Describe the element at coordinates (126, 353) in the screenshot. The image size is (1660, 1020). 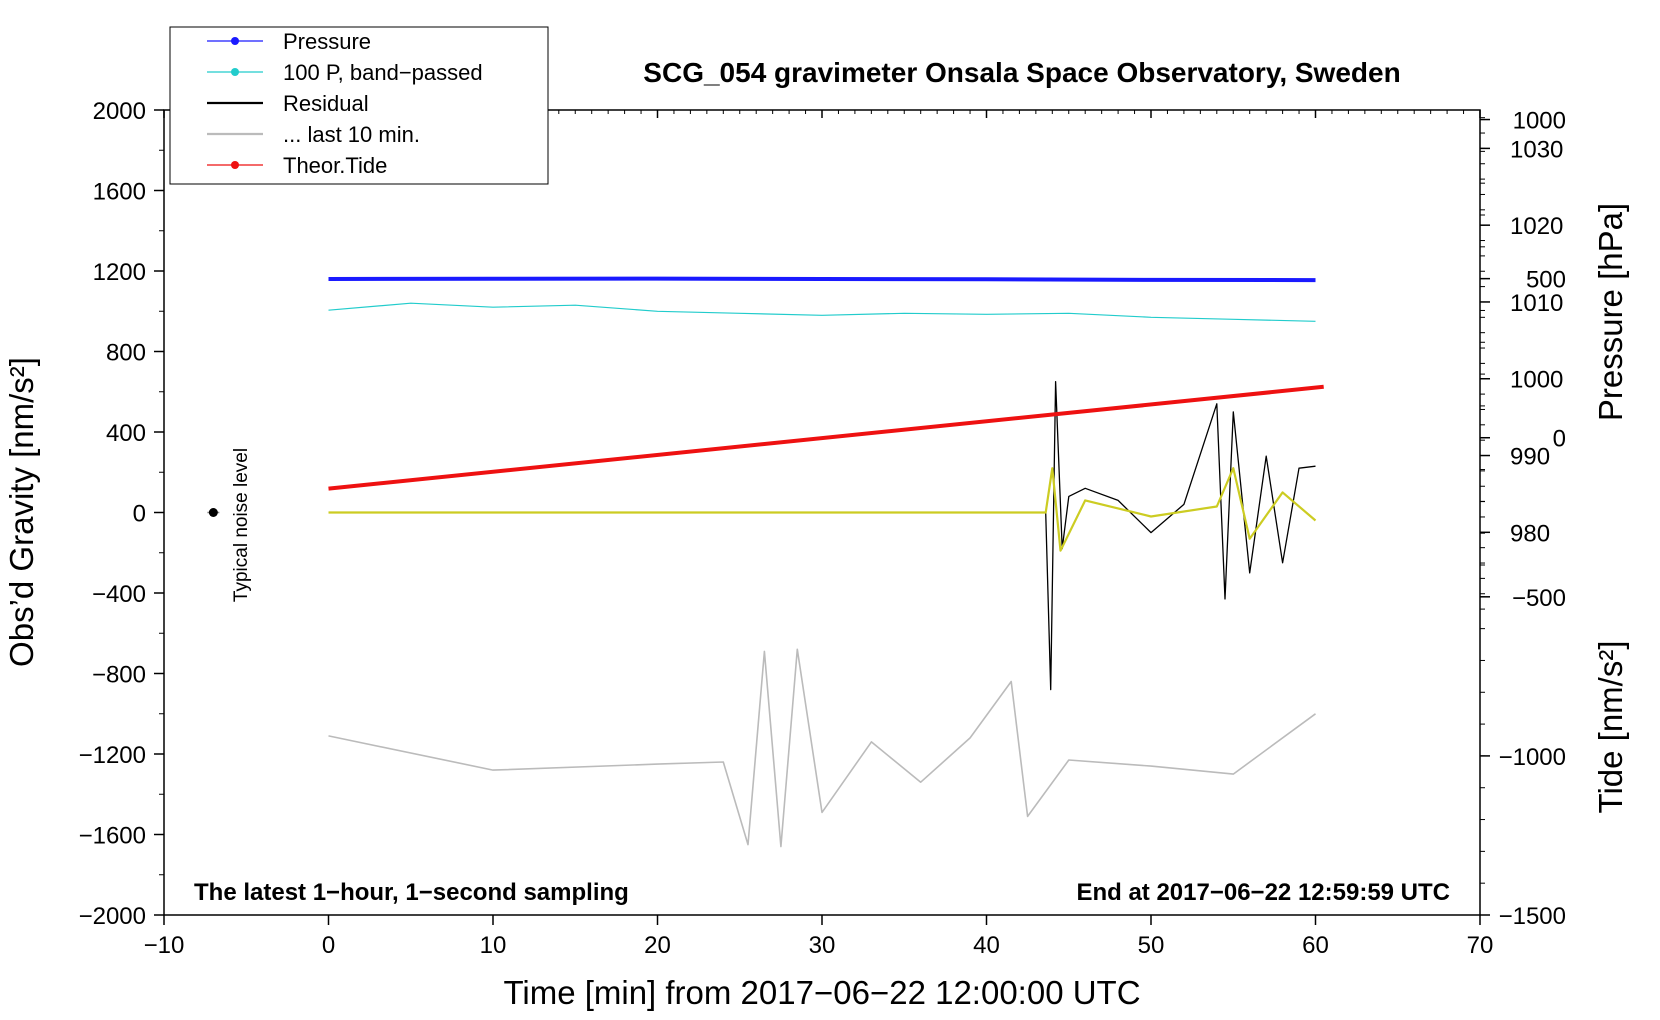
I see `y-left-tick-label: 800` at that location.